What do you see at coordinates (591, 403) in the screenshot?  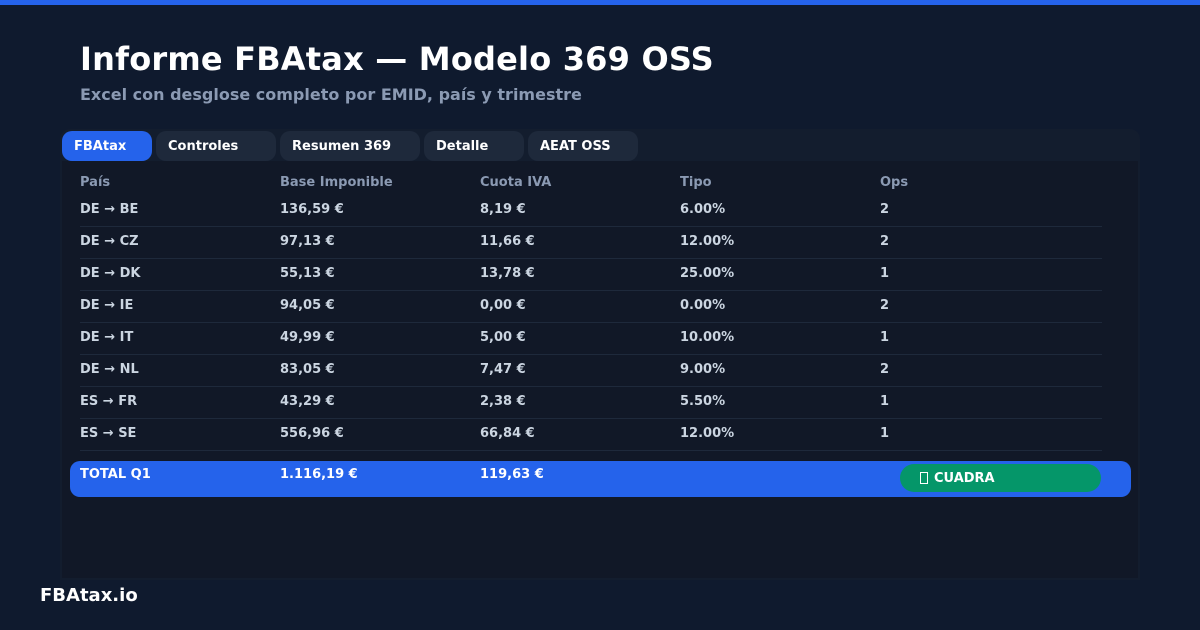 I see `table-row: ES → FR 43,29 € 2,38 € 5.50% 1` at bounding box center [591, 403].